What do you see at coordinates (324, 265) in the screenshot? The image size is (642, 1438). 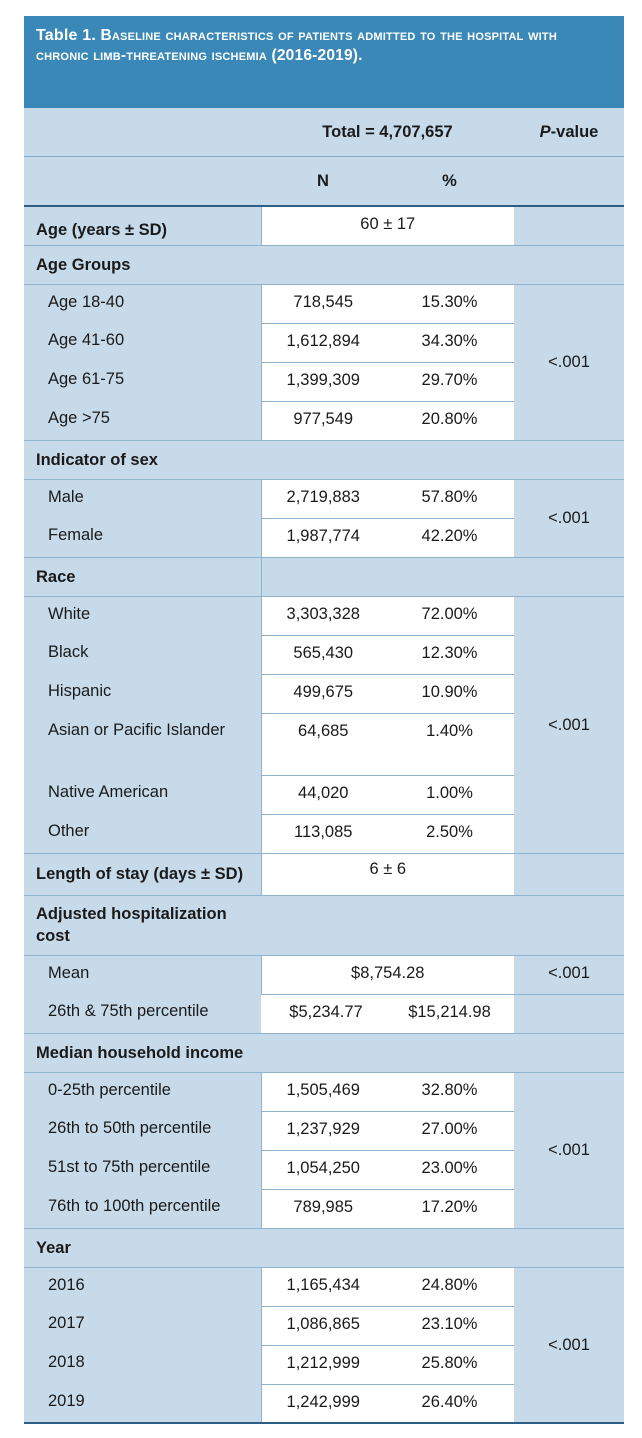 I see `section-age-groups: Age Groups` at bounding box center [324, 265].